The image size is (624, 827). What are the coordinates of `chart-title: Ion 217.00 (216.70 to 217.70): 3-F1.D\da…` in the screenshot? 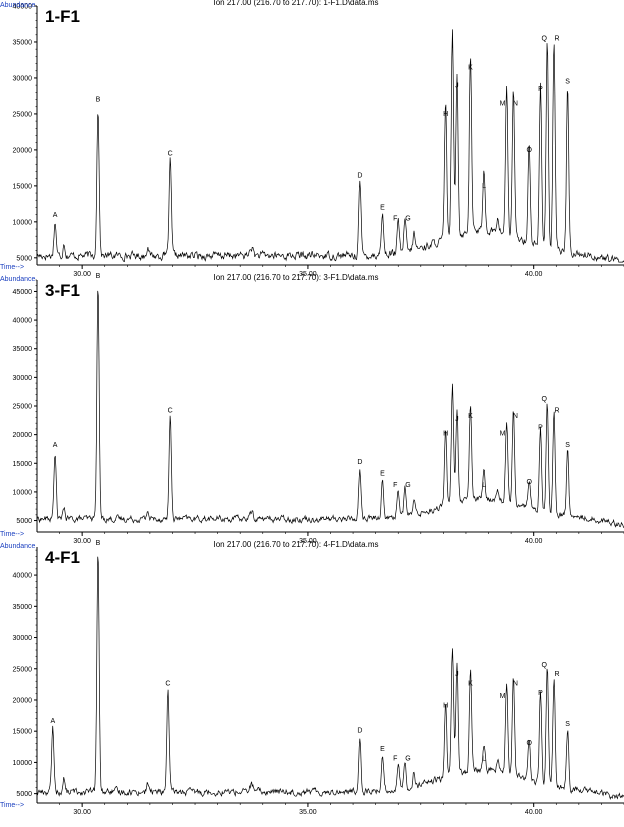 It's located at (296, 277).